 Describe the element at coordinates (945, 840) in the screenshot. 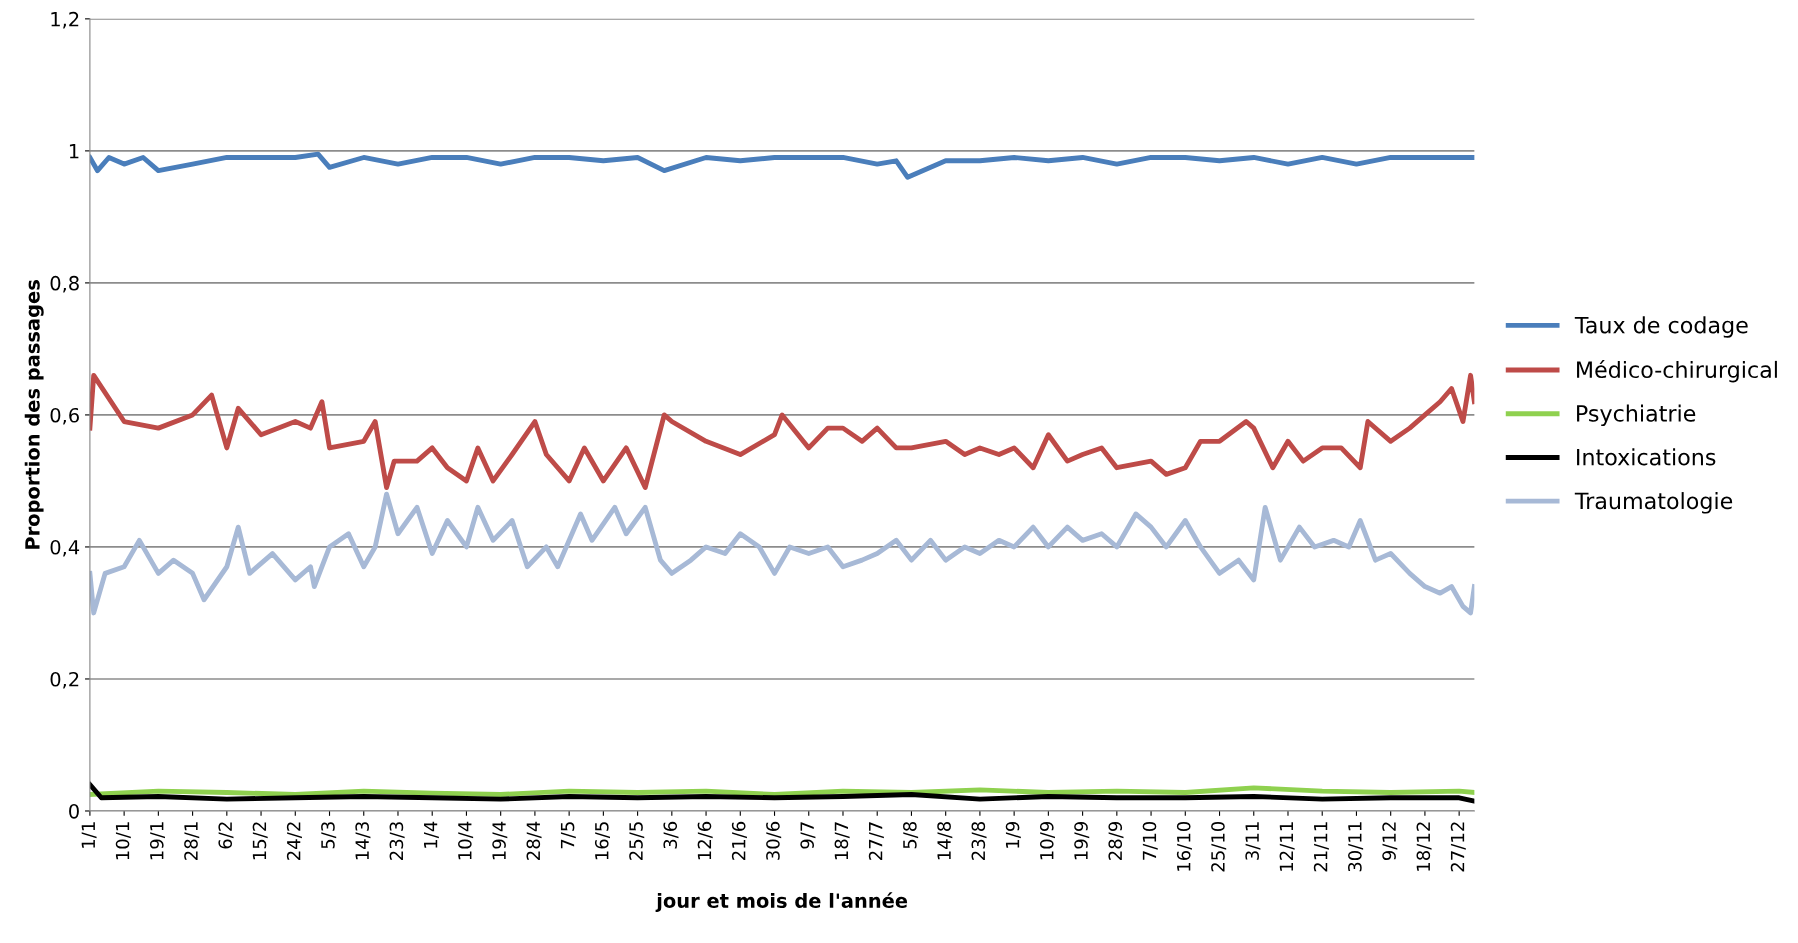

I see `x-tick-label: 14/8` at that location.